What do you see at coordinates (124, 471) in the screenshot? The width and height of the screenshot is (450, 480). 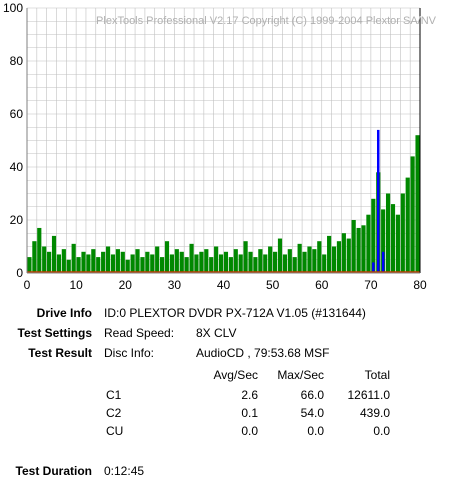 I see `test-duration-value: 0:12:45` at bounding box center [124, 471].